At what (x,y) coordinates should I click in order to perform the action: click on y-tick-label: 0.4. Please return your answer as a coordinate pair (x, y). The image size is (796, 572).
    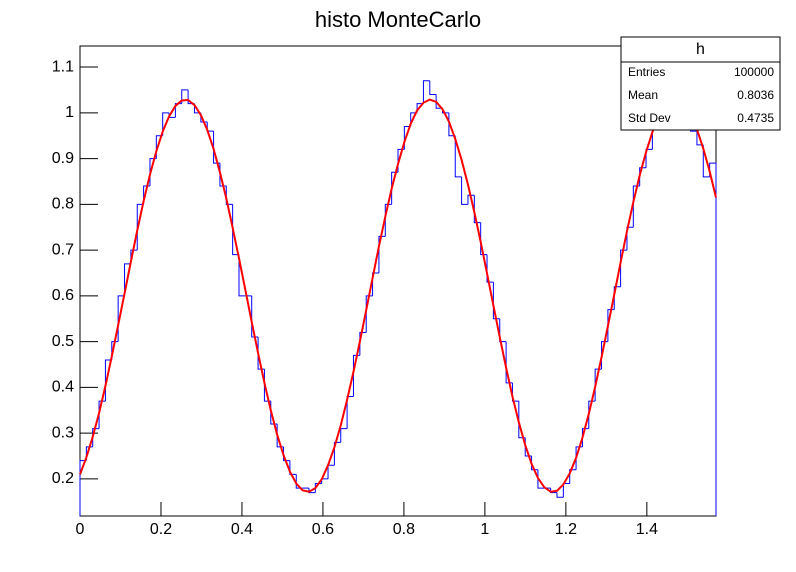
    Looking at the image, I should click on (63, 387).